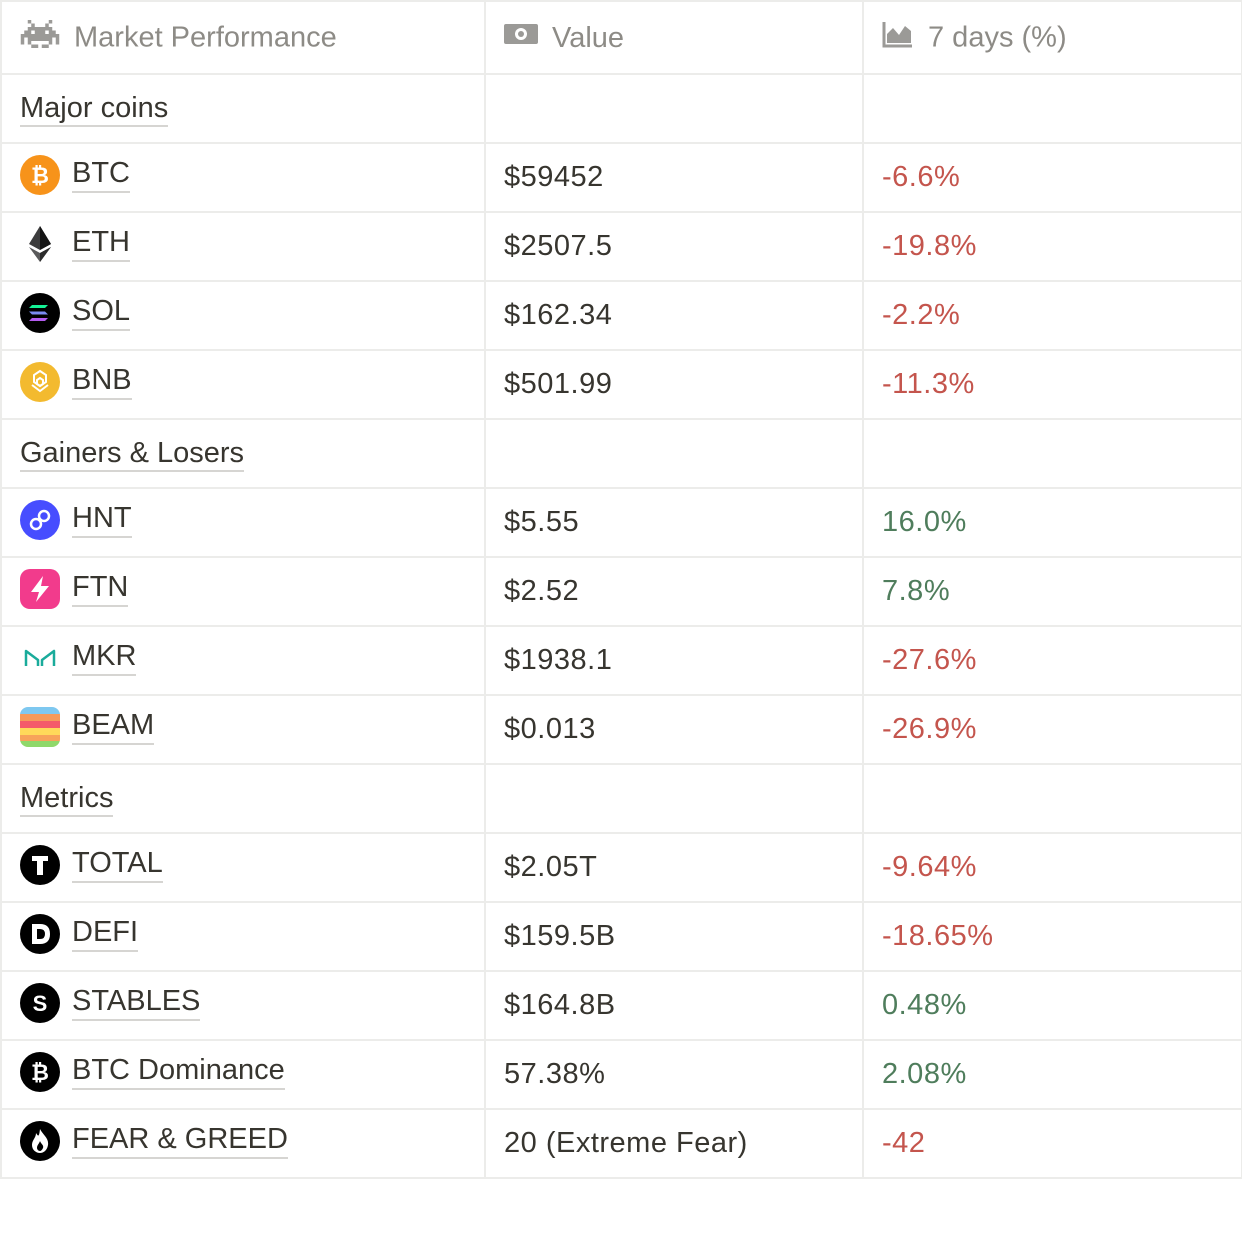 This screenshot has height=1241, width=1242. Describe the element at coordinates (243, 246) in the screenshot. I see `asset-cell: ETH` at that location.